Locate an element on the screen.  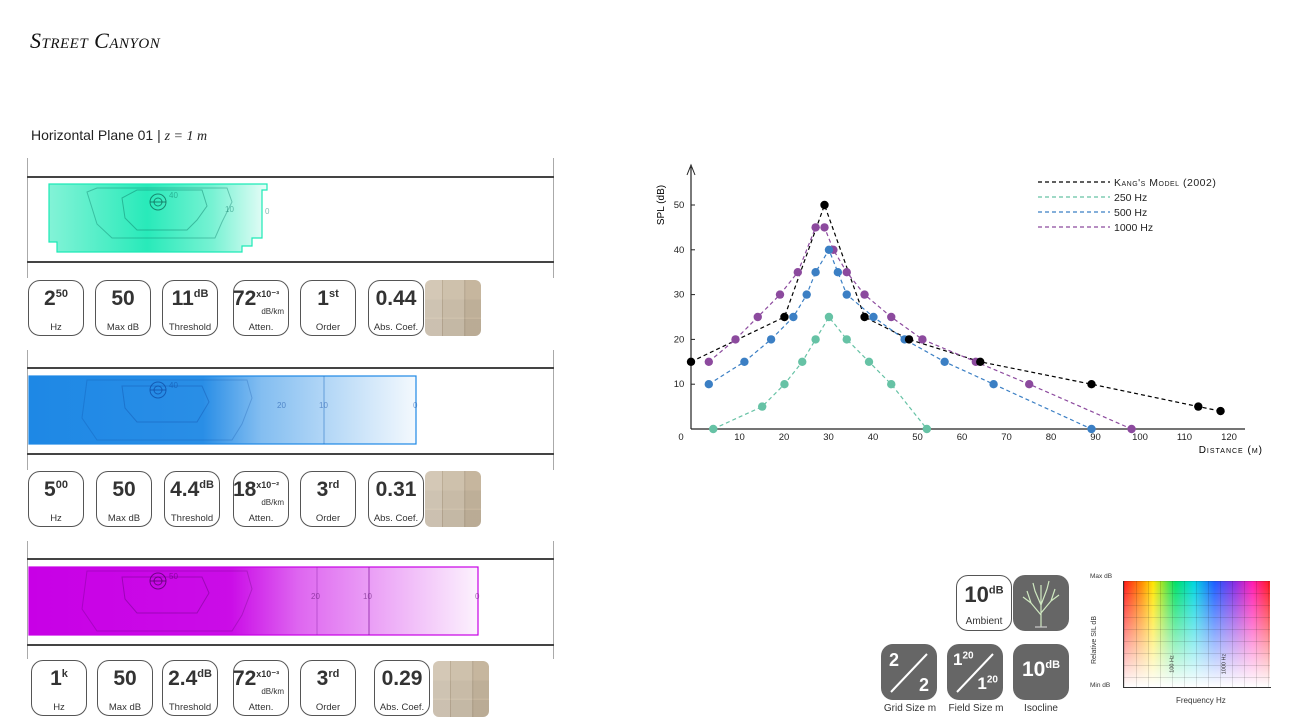
absorption-card: 0.29 Abs. Coef. is located at coordinates (402, 688).